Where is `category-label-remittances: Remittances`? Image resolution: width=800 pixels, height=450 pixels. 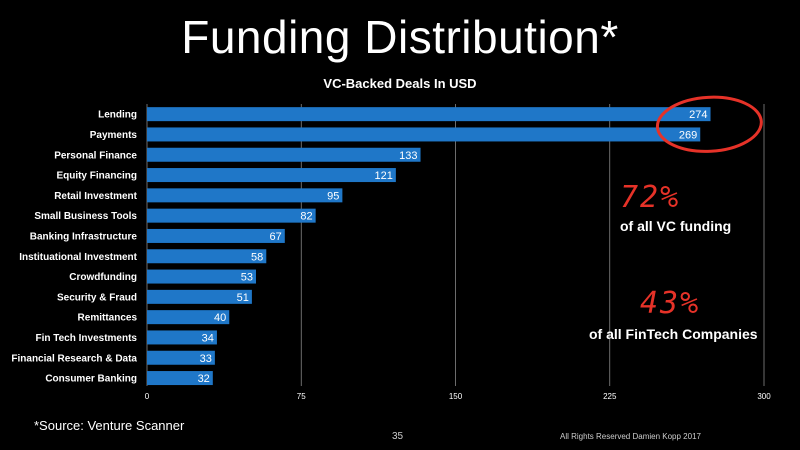
category-label-remittances: Remittances is located at coordinates (108, 318).